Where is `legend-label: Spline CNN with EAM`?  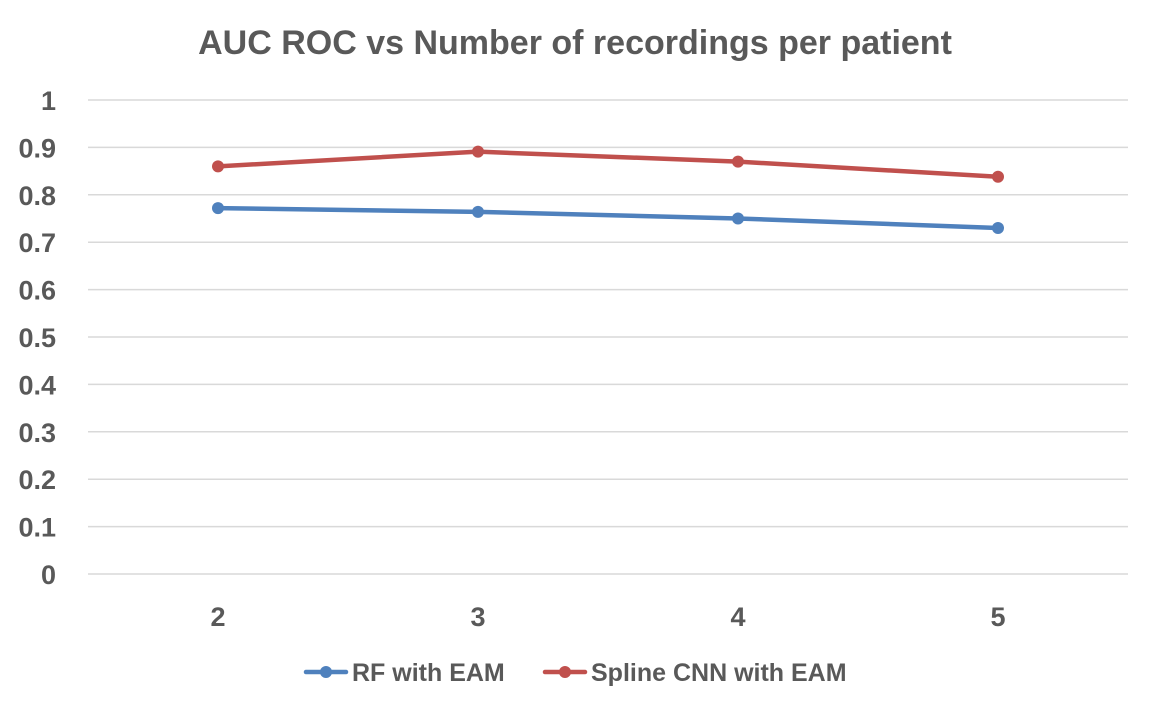 legend-label: Spline CNN with EAM is located at coordinates (719, 673).